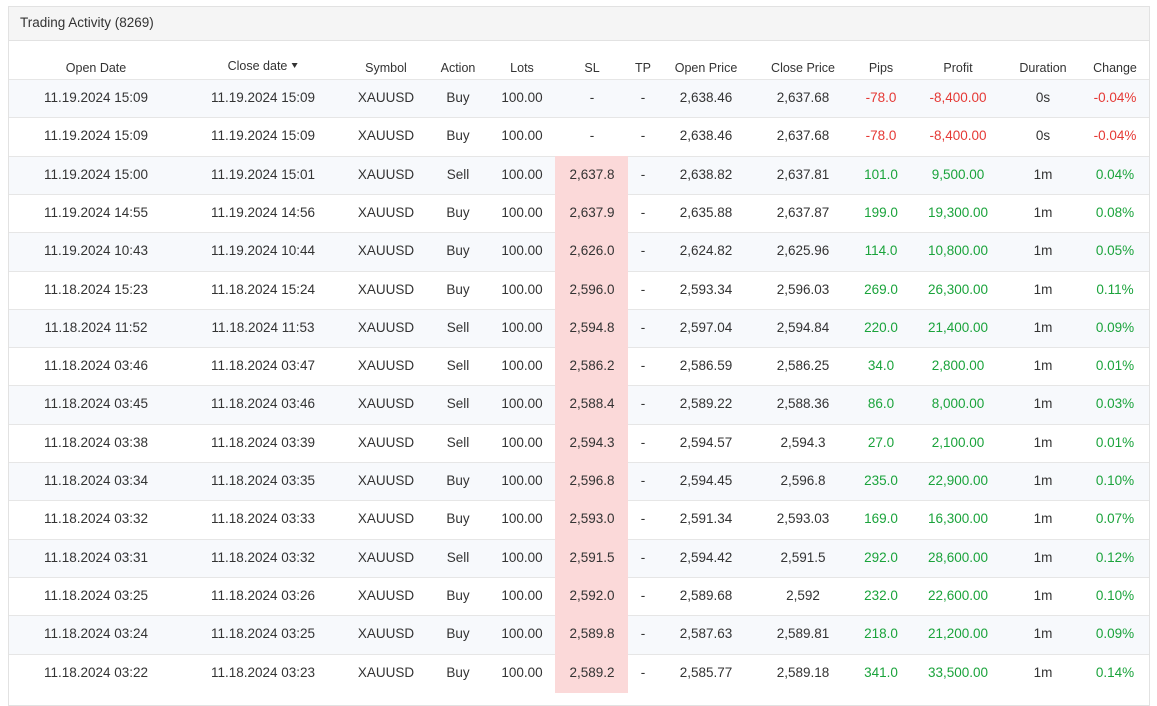  What do you see at coordinates (958, 212) in the screenshot?
I see `table-cell: 19,300.00` at bounding box center [958, 212].